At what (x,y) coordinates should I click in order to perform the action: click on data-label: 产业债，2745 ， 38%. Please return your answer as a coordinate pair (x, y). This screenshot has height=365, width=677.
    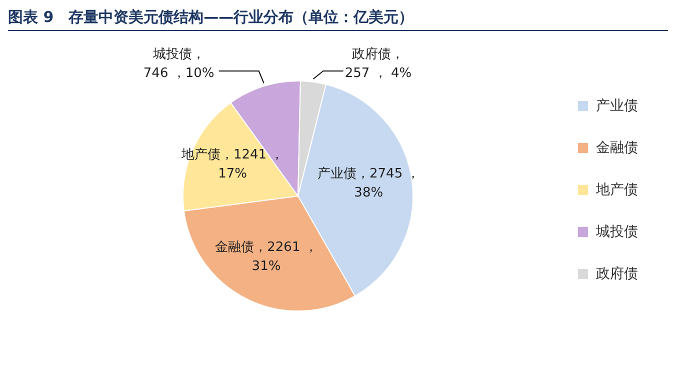
    Looking at the image, I should click on (369, 183).